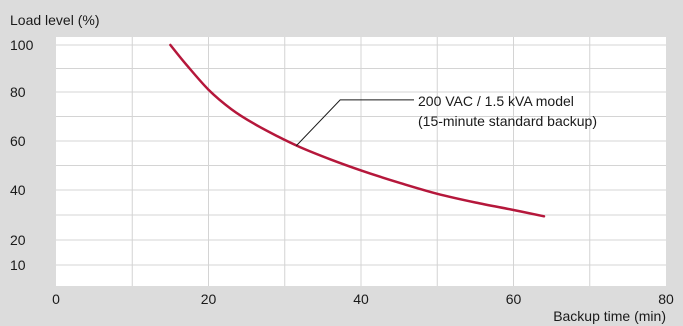 The image size is (683, 326). Describe the element at coordinates (56, 299) in the screenshot. I see `x-tick-label: 0` at that location.